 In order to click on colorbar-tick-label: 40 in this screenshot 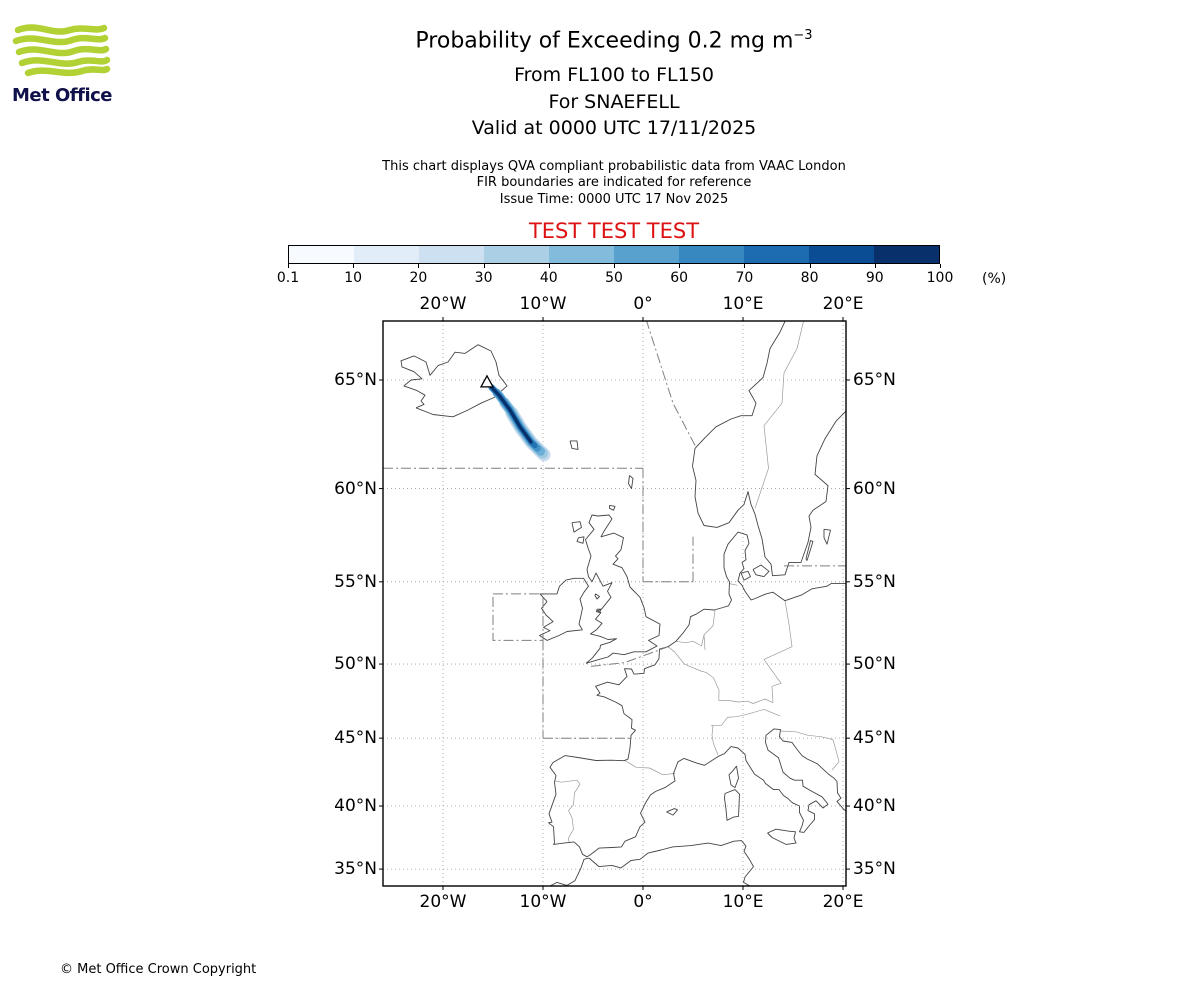, I will do `click(548, 278)`.